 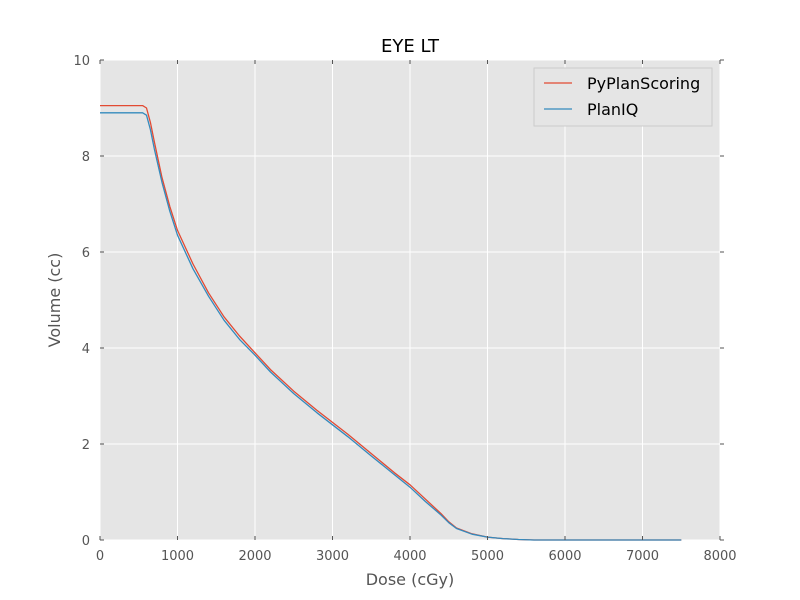 I want to click on y-tick-label: 10, so click(x=81, y=61).